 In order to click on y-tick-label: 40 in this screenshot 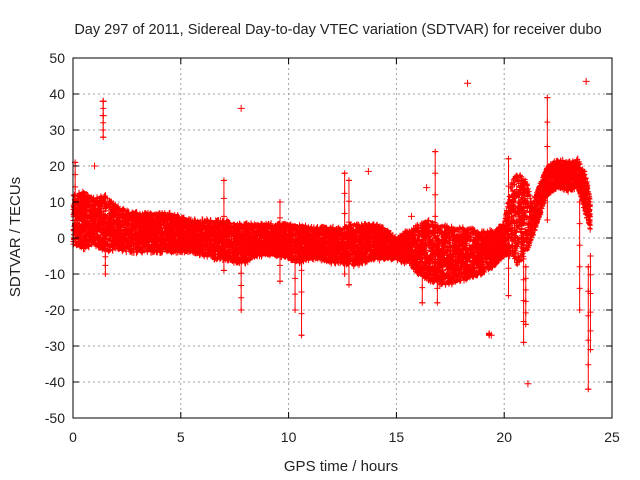, I will do `click(57, 94)`.